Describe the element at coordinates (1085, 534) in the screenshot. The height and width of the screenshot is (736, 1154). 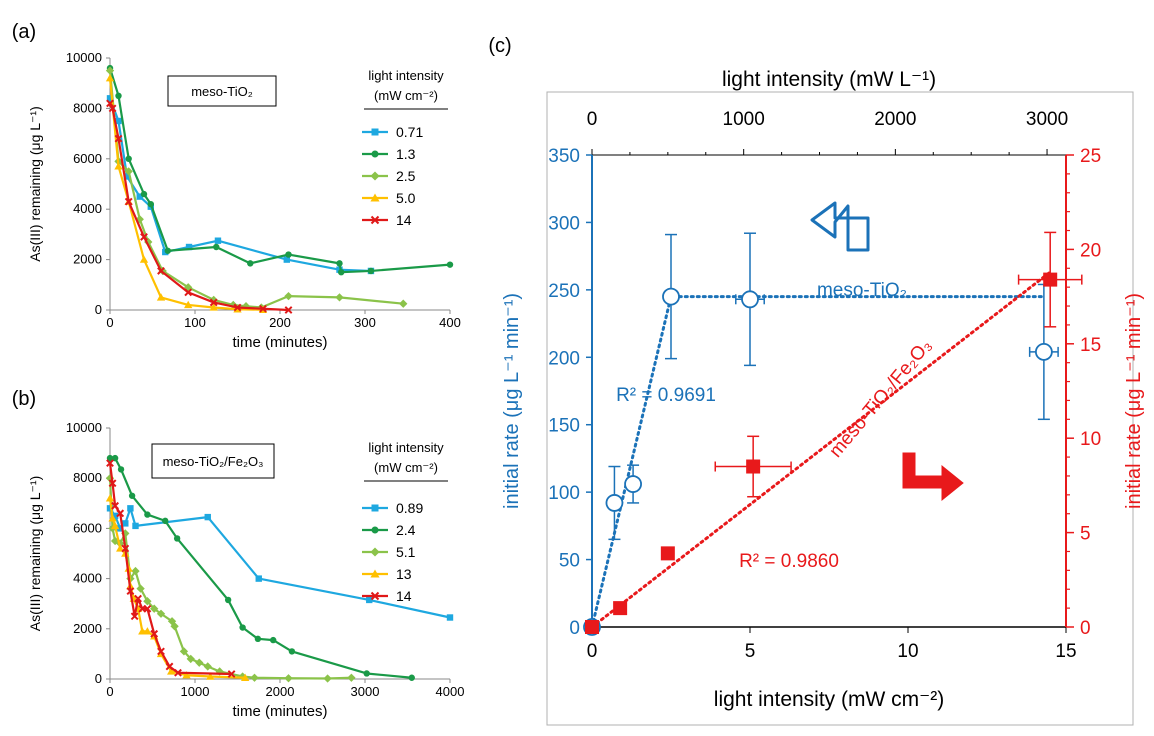
I see `right-tick-label: 5` at that location.